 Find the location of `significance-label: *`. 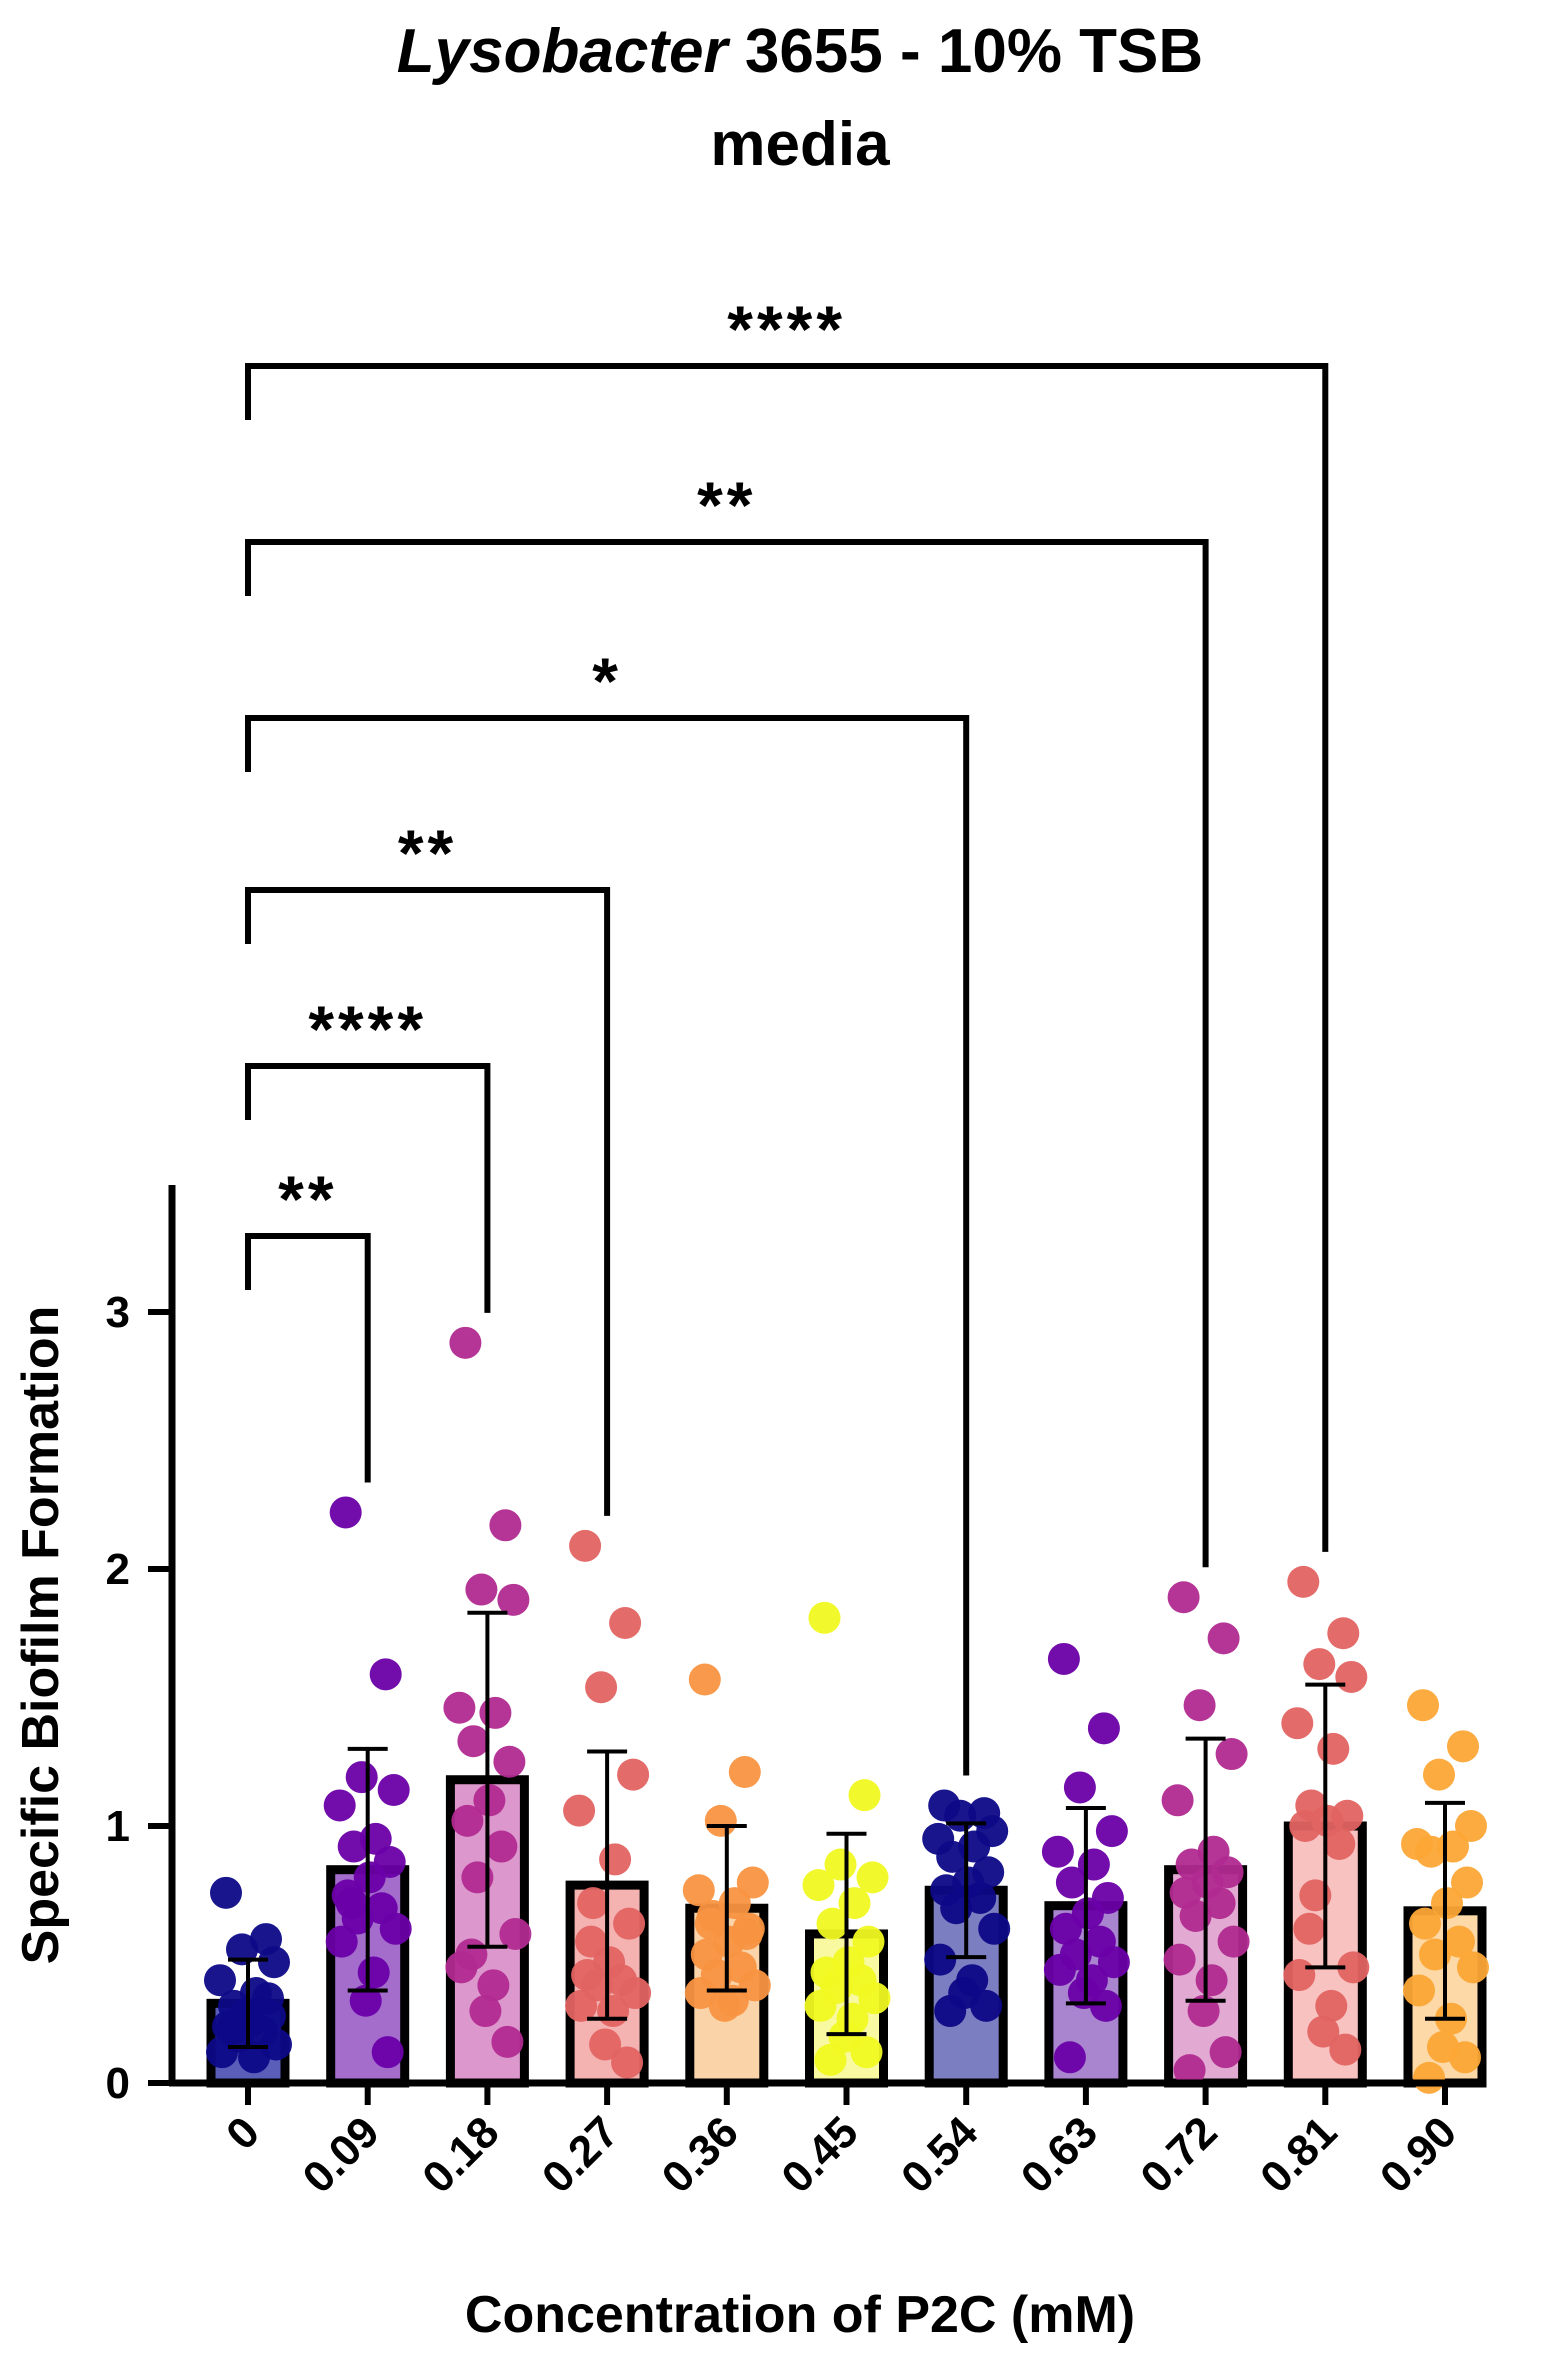

significance-label: * is located at coordinates (607, 681).